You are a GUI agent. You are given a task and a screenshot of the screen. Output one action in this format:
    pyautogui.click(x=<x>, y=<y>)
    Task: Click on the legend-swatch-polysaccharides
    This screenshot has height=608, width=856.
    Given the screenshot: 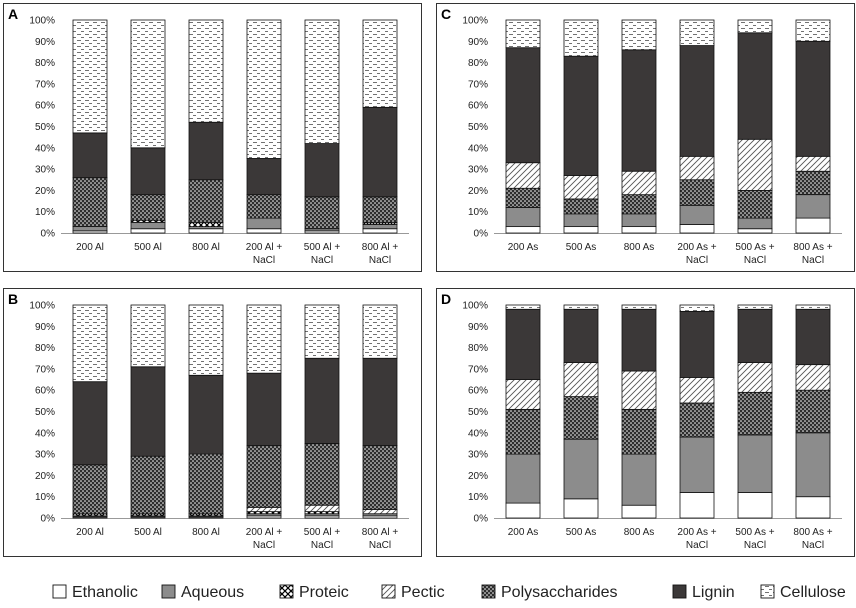 What is the action you would take?
    pyautogui.click(x=488, y=591)
    